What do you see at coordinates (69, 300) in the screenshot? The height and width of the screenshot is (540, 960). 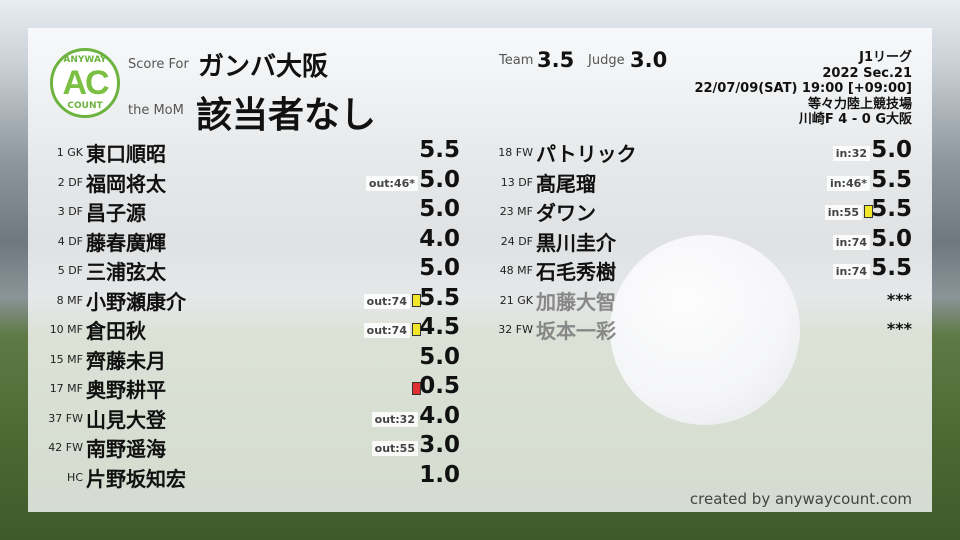 I see `player-position: 8 MF` at bounding box center [69, 300].